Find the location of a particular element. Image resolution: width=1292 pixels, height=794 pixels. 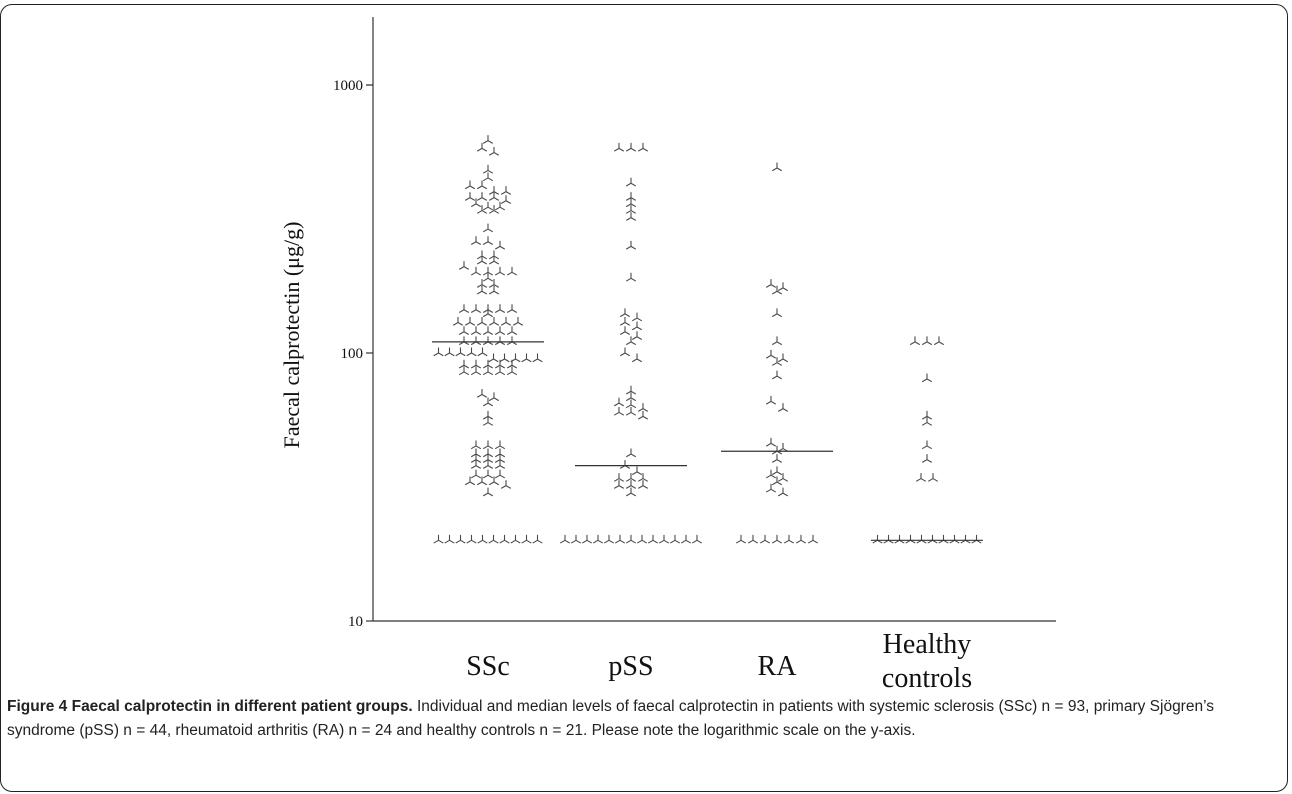

x-tick-label: Healthy is located at coordinates (927, 644).